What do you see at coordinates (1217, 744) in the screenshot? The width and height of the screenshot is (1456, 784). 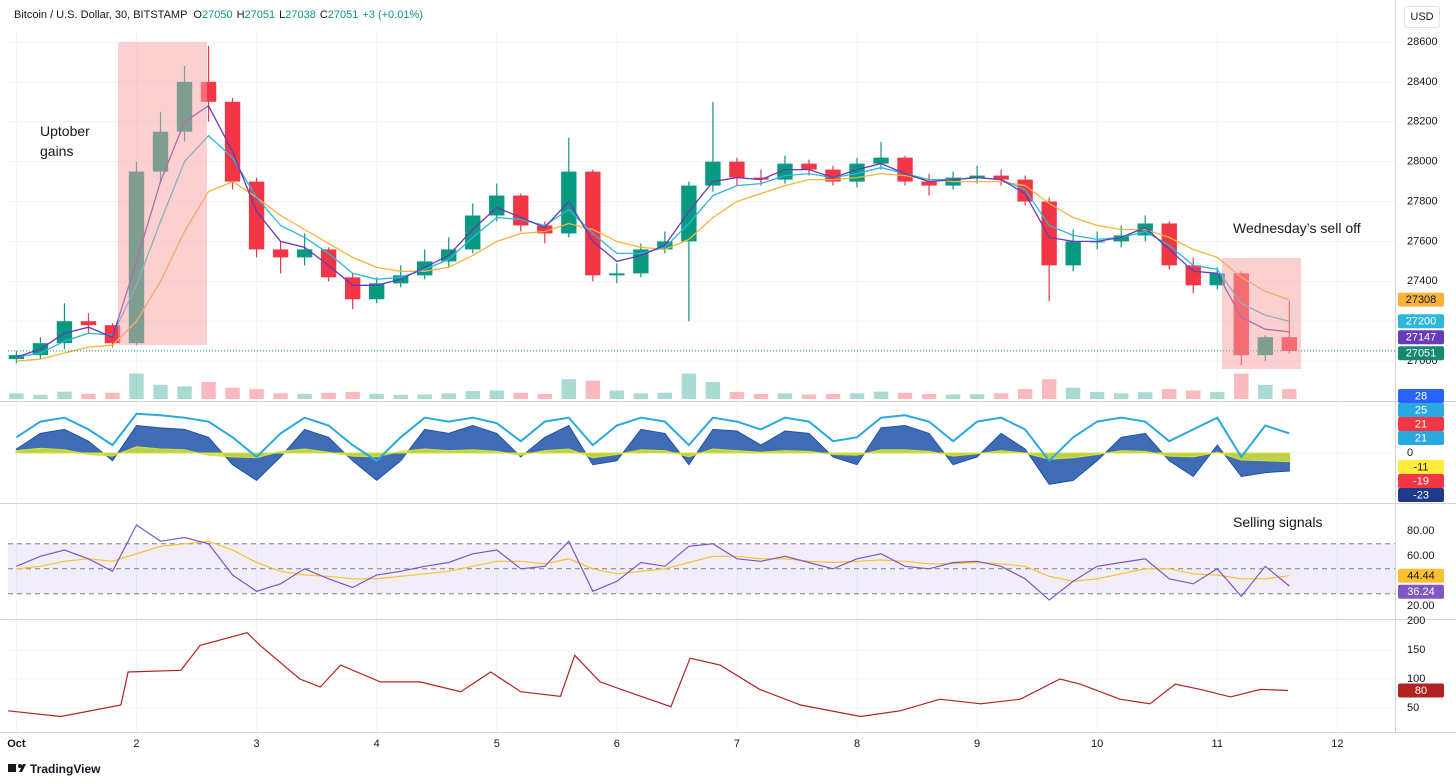 I see `x-tick-label: 11` at bounding box center [1217, 744].